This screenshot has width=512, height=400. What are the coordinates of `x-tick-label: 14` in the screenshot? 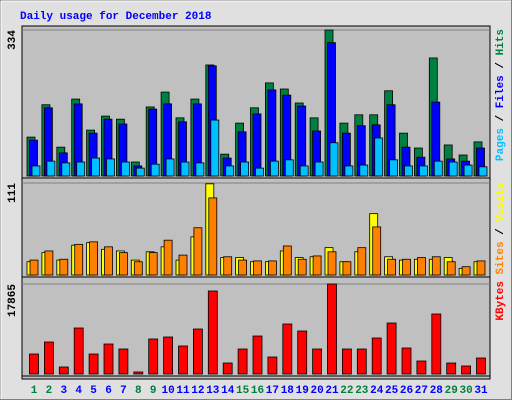 It's located at (228, 391).